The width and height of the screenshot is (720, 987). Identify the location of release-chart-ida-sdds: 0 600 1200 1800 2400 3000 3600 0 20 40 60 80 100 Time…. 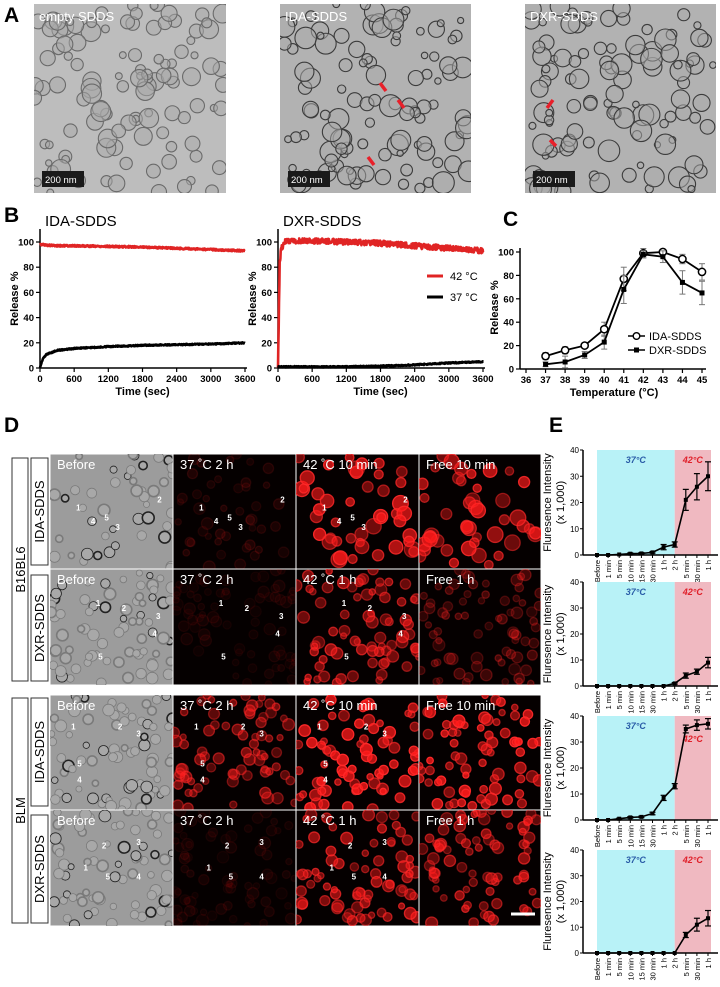
(132, 305).